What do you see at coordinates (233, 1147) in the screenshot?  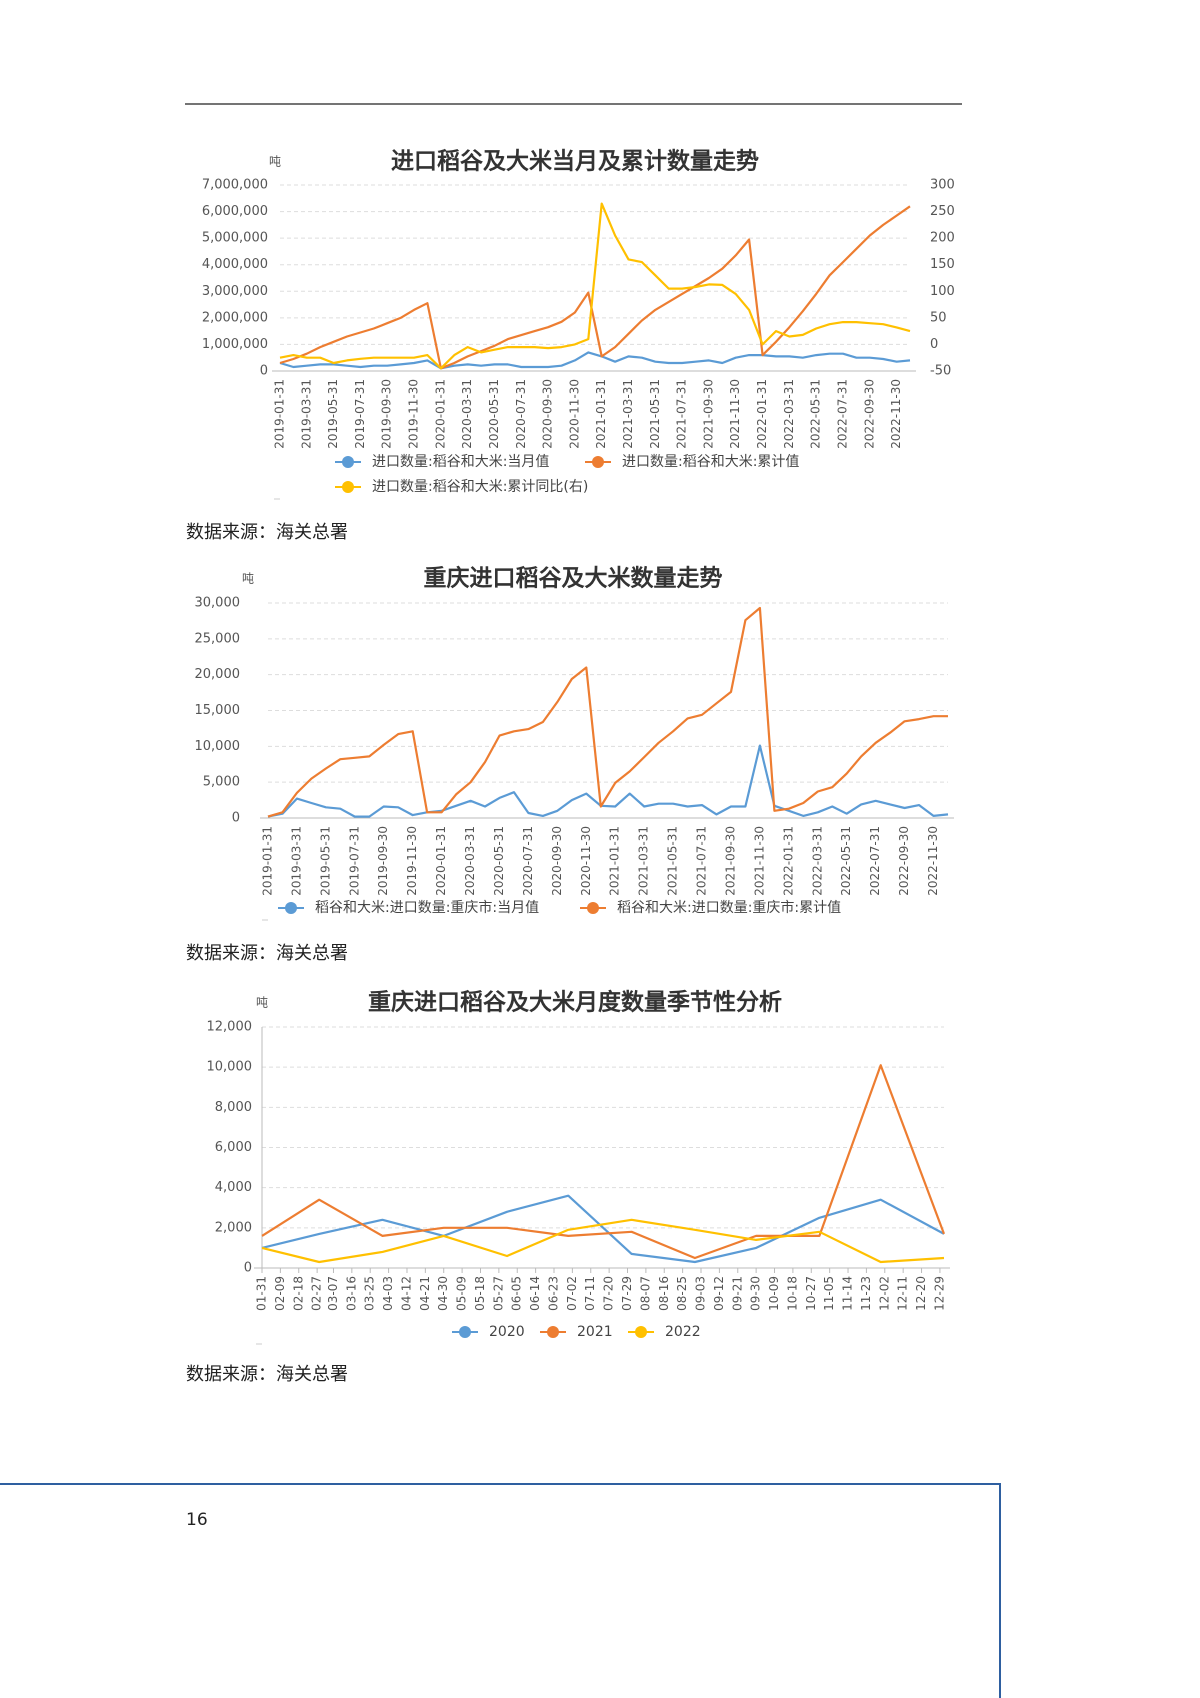 I see `y-tick-label: 6,000` at bounding box center [233, 1147].